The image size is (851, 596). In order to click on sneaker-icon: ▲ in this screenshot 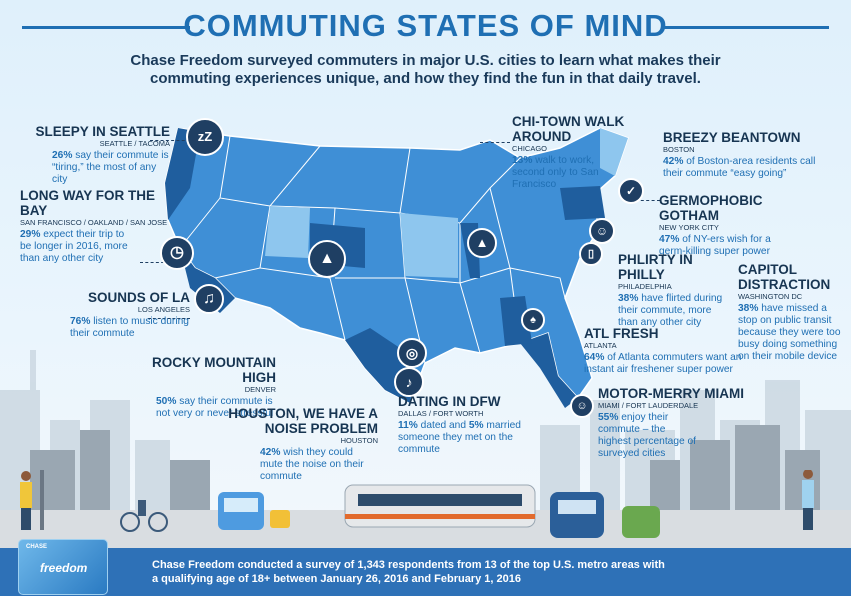, I will do `click(482, 243)`.